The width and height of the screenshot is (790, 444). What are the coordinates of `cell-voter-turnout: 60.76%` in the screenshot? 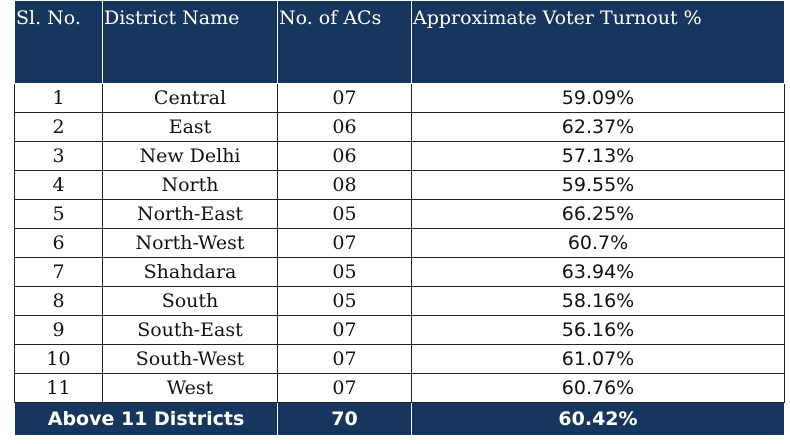 It's located at (598, 388).